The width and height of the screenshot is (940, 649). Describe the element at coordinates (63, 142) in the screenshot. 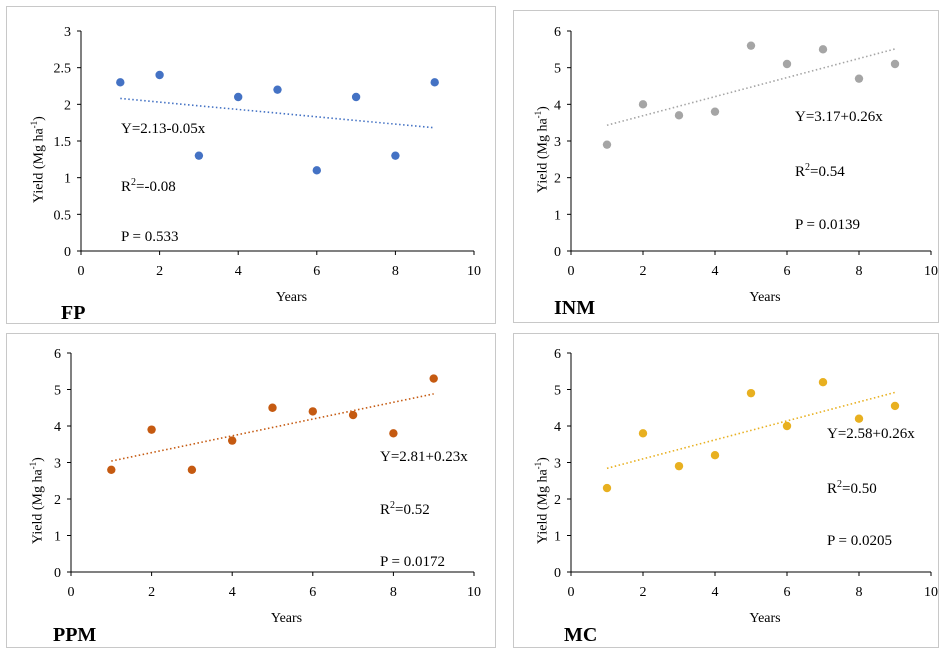

I see `y-tick-label: 1.5` at that location.